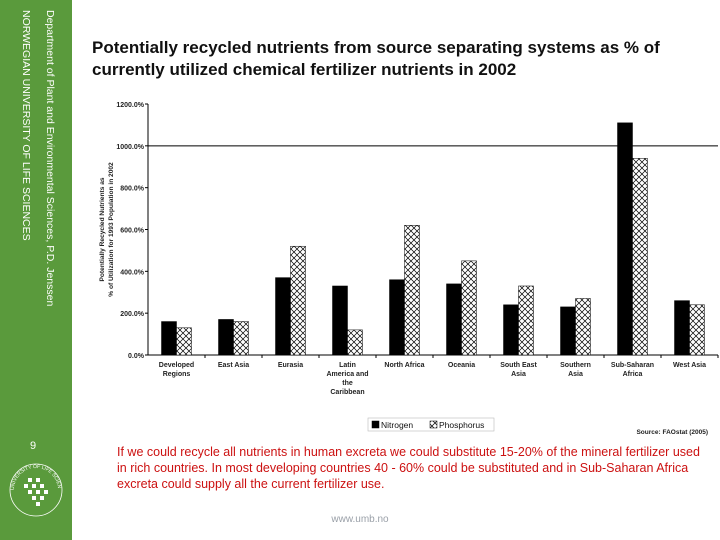 The image size is (720, 540). Describe the element at coordinates (672, 432) in the screenshot. I see `chart-source: Source: FAOstat (2005)` at that location.